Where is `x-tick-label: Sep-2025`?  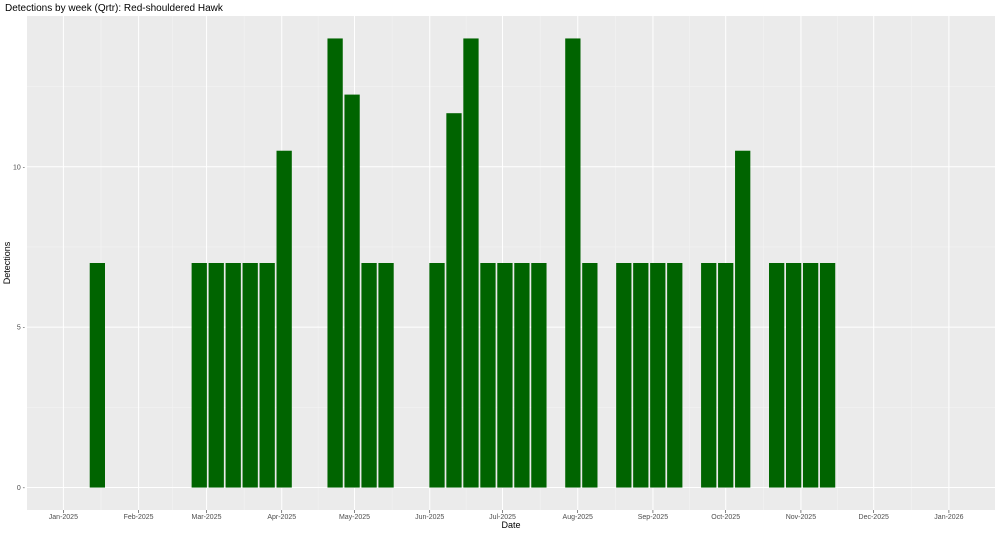 x-tick-label: Sep-2025 is located at coordinates (653, 517).